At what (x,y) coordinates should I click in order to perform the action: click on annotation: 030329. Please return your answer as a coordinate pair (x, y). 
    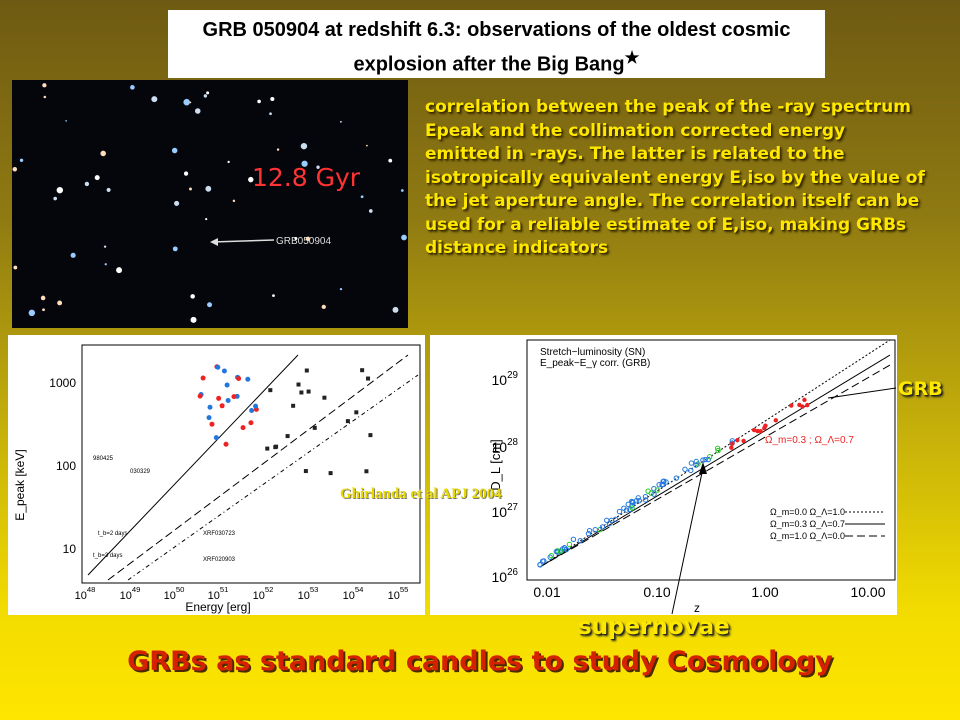
    Looking at the image, I should click on (140, 472).